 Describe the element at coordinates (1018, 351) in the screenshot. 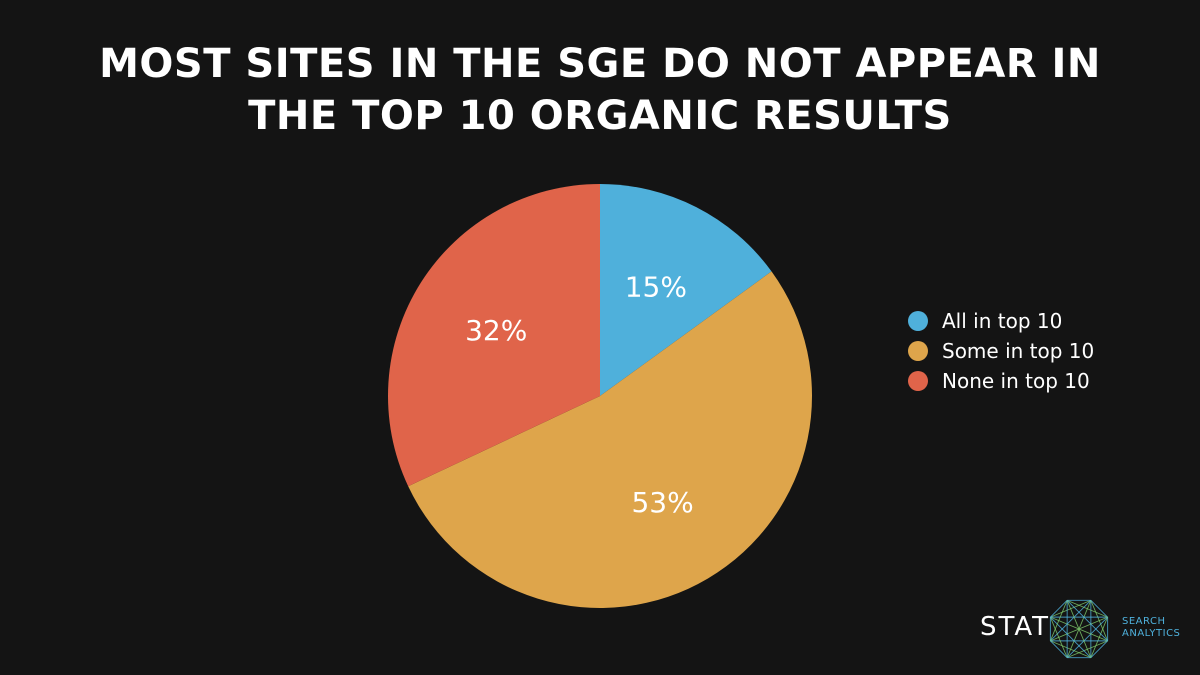

I see `legend-label: Some in top 10` at that location.